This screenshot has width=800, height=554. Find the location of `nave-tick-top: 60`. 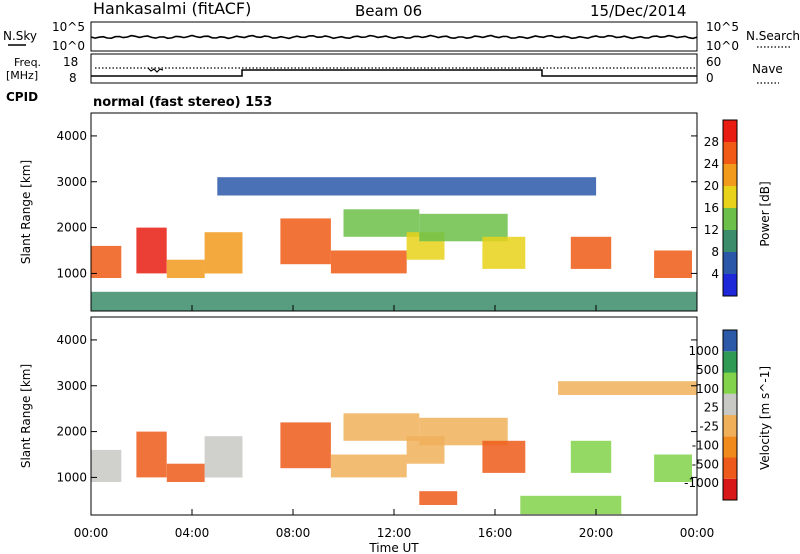

nave-tick-top: 60 is located at coordinates (713, 62).